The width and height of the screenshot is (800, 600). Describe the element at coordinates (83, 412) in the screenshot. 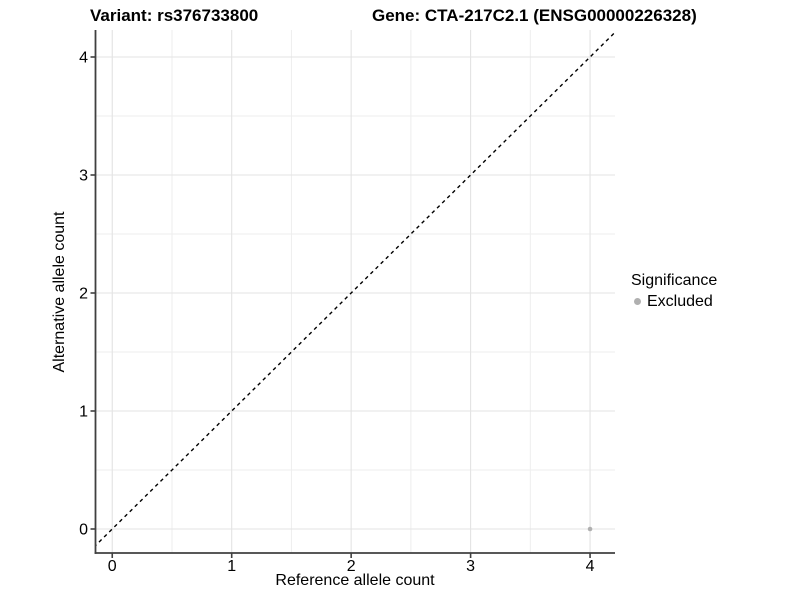

I see `y-tick-label: 1` at that location.